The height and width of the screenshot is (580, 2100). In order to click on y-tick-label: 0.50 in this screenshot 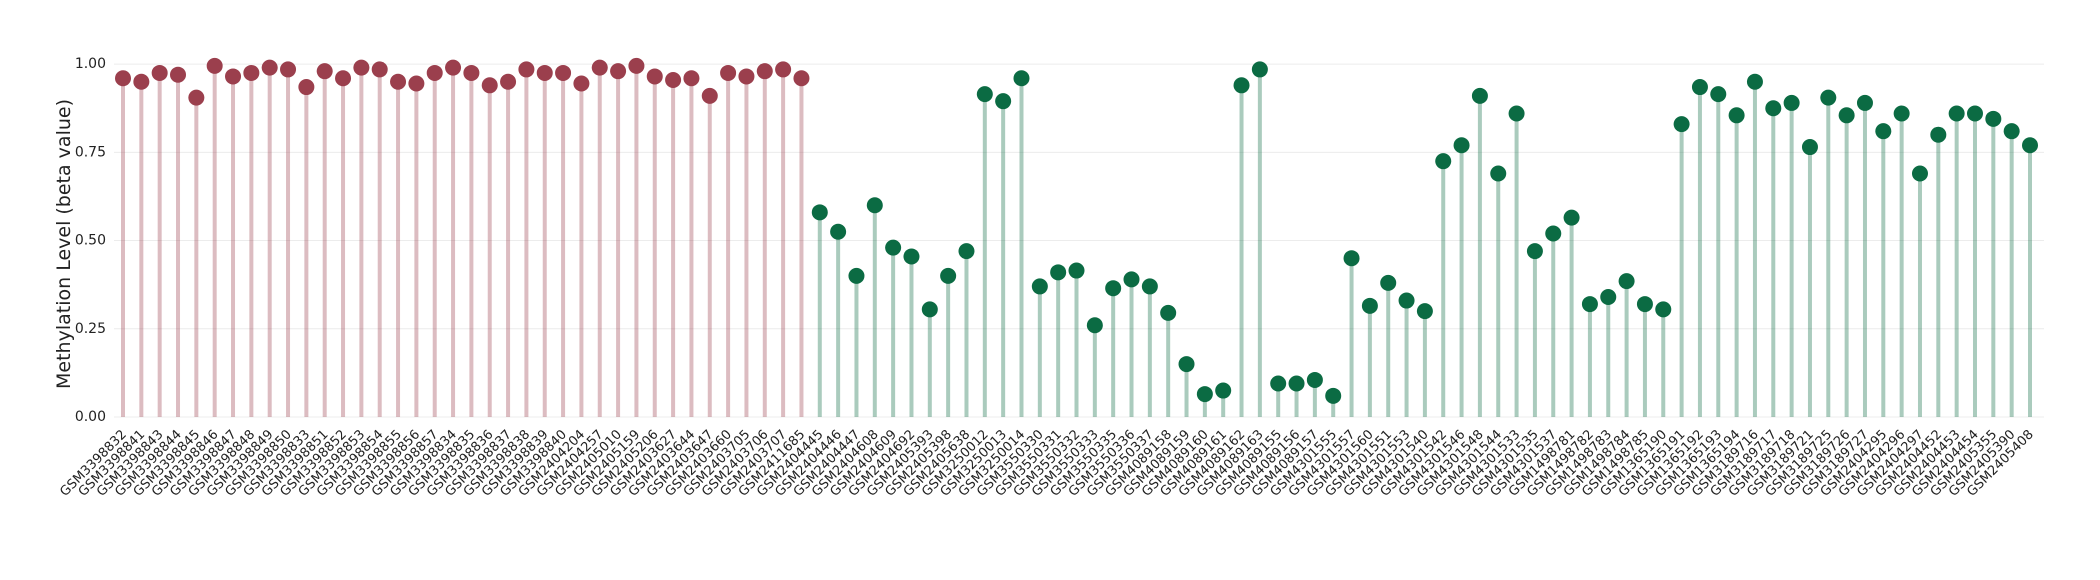, I will do `click(90, 241)`.